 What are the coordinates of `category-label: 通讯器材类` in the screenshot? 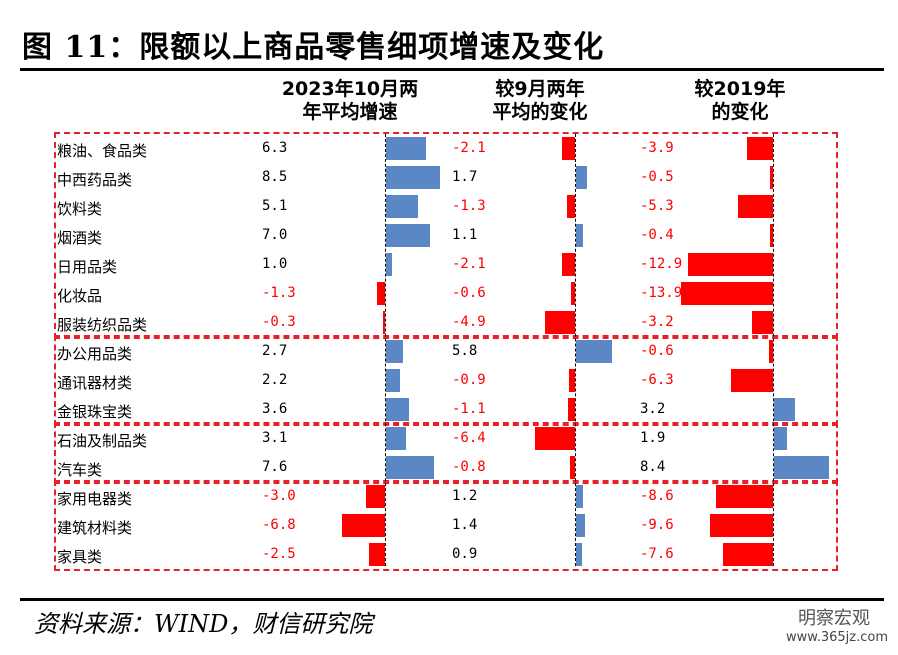 It's located at (95, 383).